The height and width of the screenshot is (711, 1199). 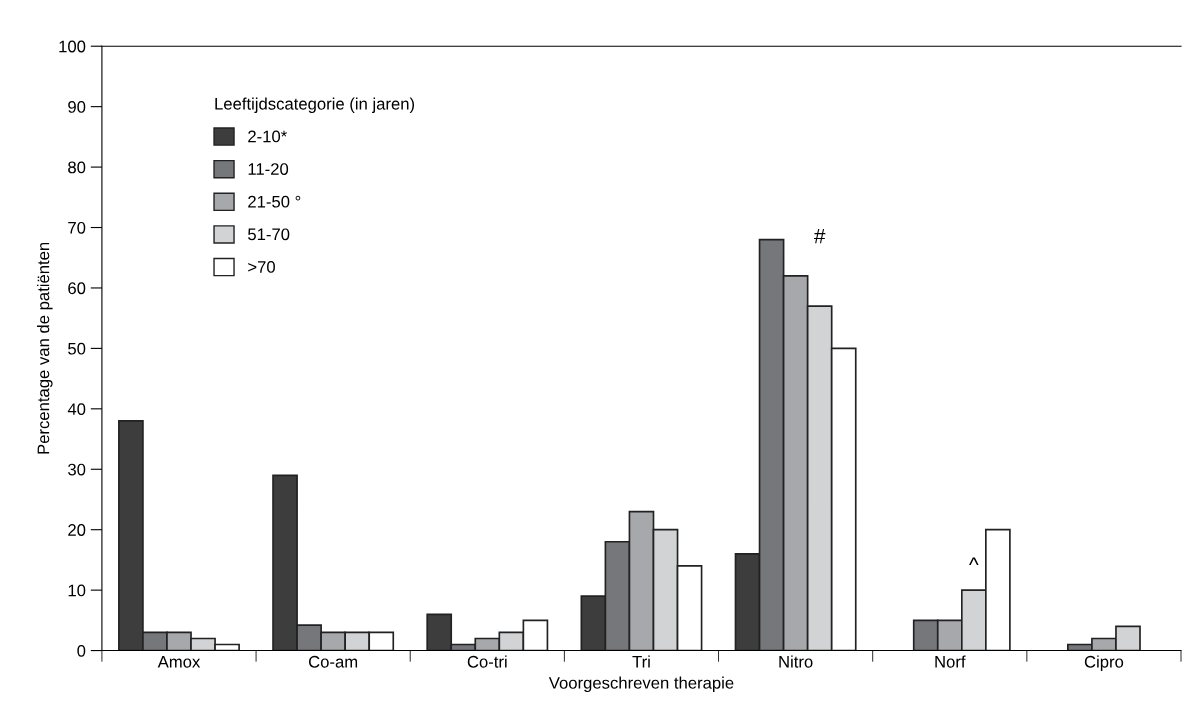 What do you see at coordinates (77, 167) in the screenshot?
I see `y-tick-label: 80` at bounding box center [77, 167].